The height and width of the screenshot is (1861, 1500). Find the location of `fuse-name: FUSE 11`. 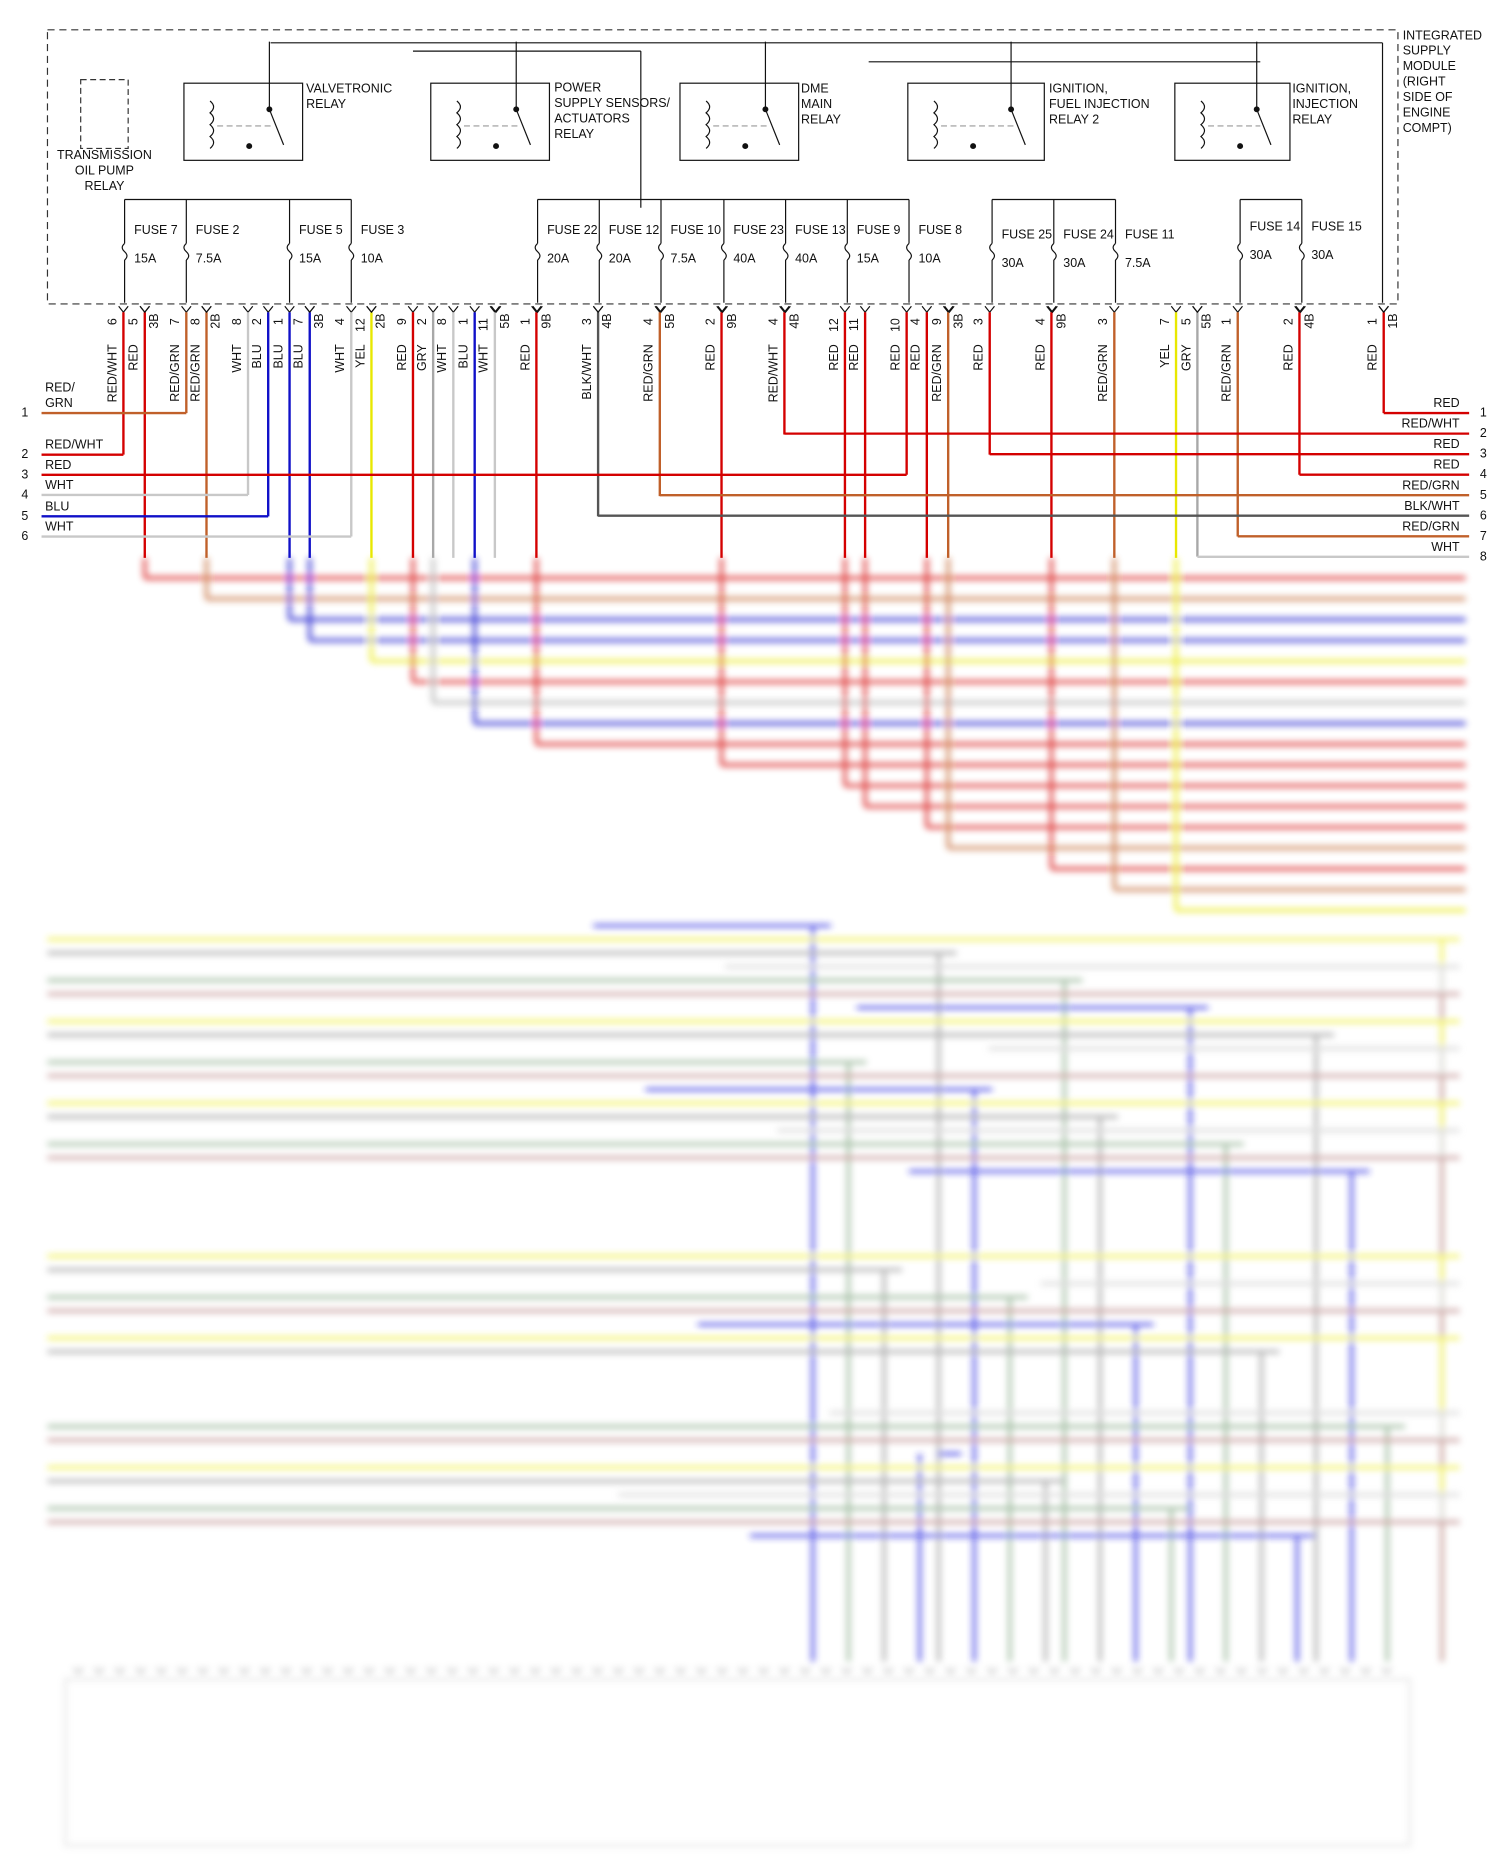

fuse-name: FUSE 11 is located at coordinates (1150, 235).